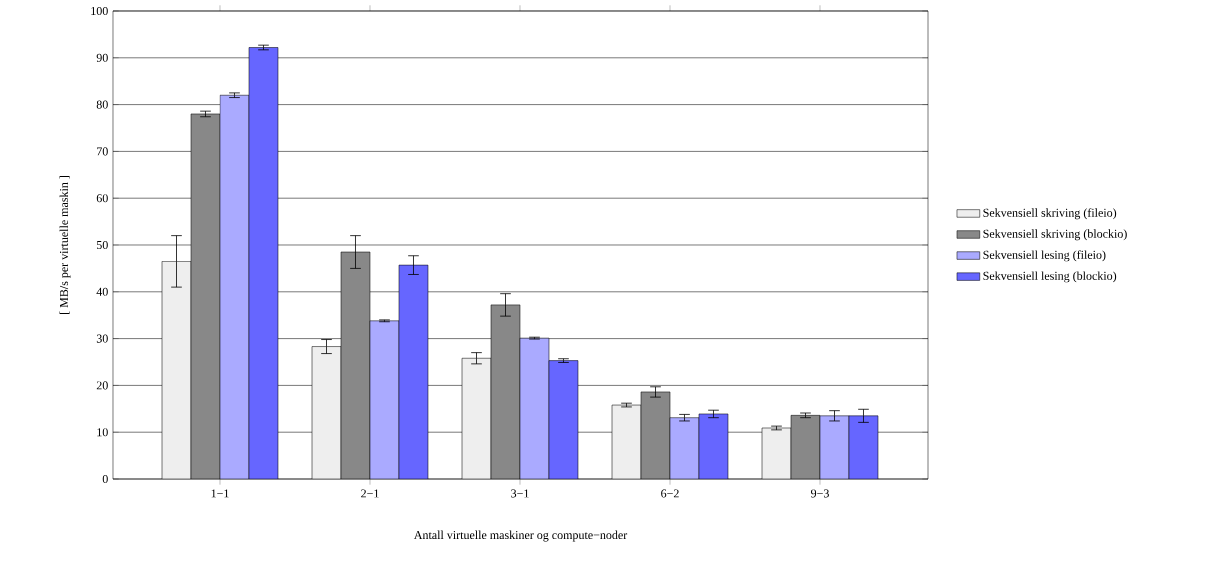  I want to click on y-tick-label: 50, so click(102, 245).